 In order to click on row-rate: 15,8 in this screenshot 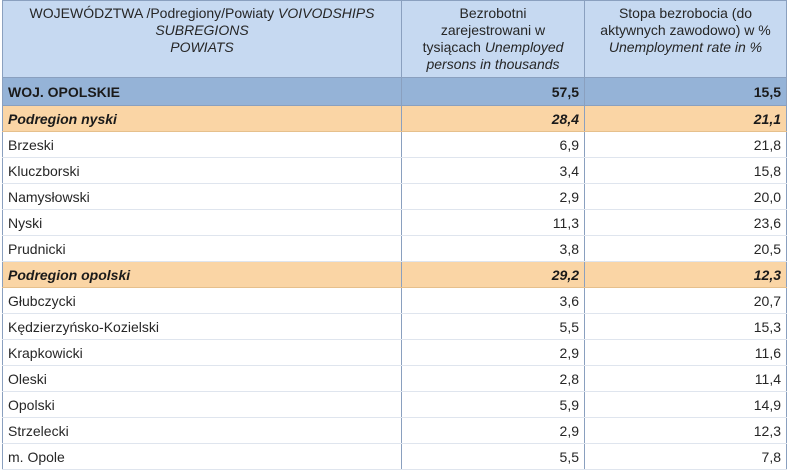, I will do `click(685, 170)`.